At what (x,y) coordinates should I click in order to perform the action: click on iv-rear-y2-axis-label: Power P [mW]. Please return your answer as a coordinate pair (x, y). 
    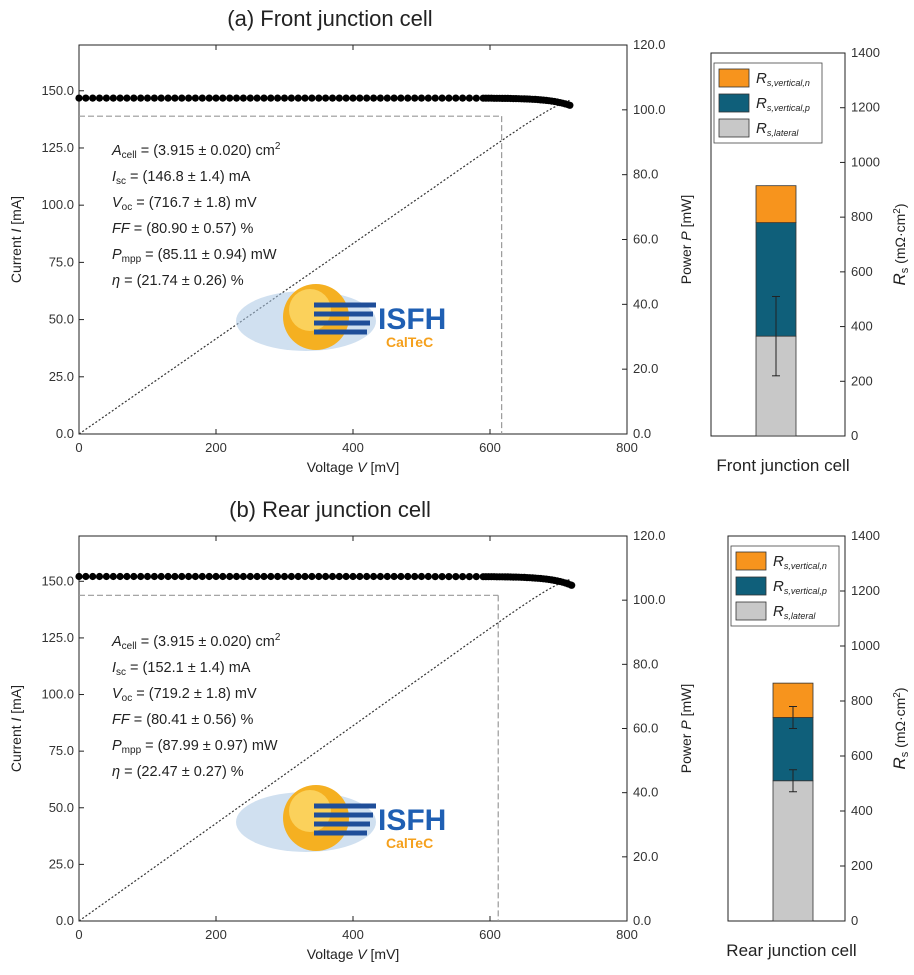
    Looking at the image, I should click on (686, 728).